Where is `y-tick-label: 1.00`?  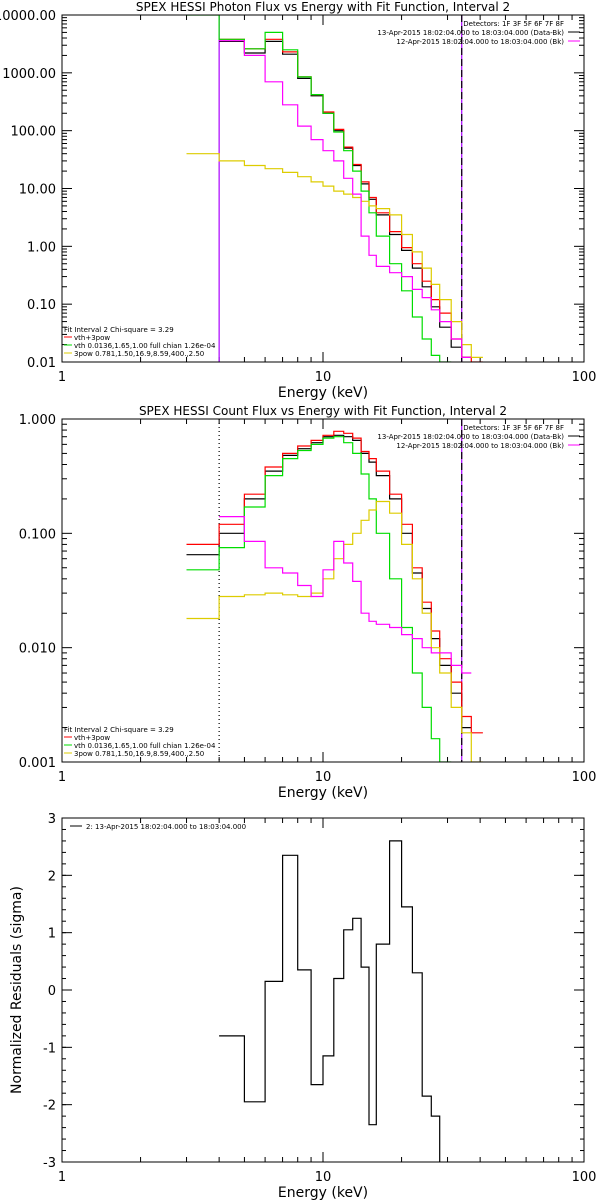
y-tick-label: 1.00 is located at coordinates (41, 247).